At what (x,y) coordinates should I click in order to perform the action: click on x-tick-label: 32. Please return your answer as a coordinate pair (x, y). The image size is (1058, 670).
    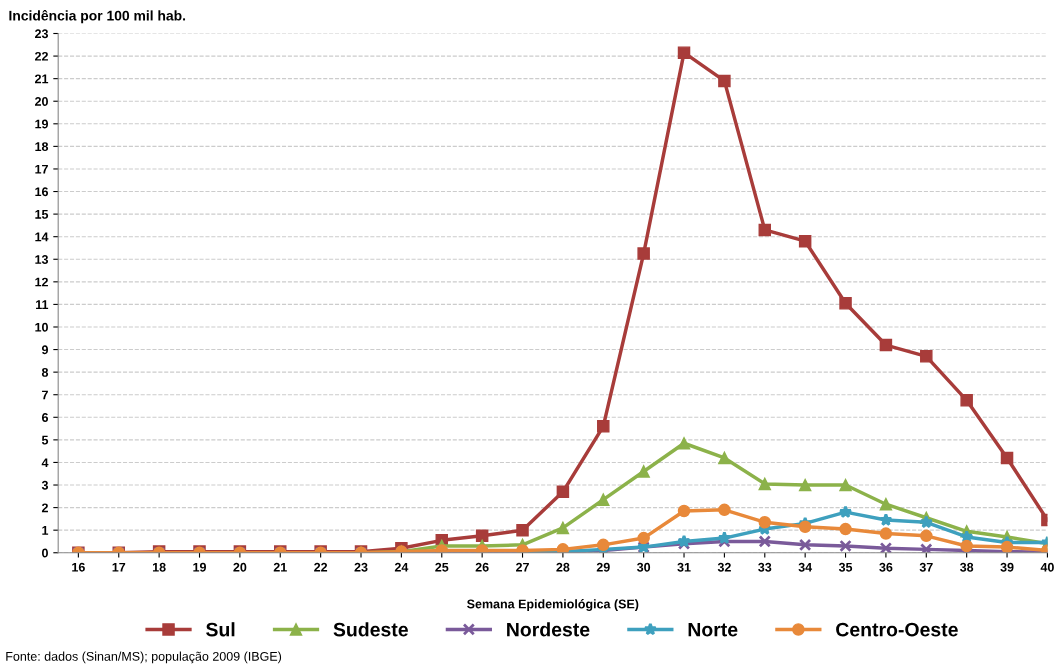
    Looking at the image, I should click on (724, 567).